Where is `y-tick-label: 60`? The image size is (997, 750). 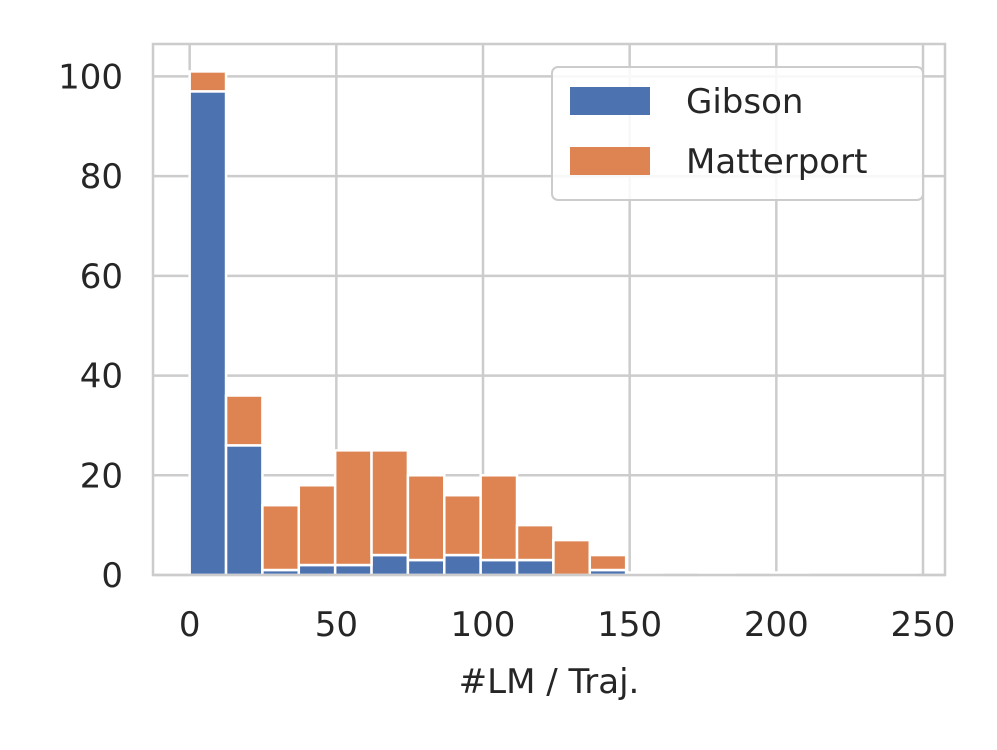
y-tick-label: 60 is located at coordinates (101, 277).